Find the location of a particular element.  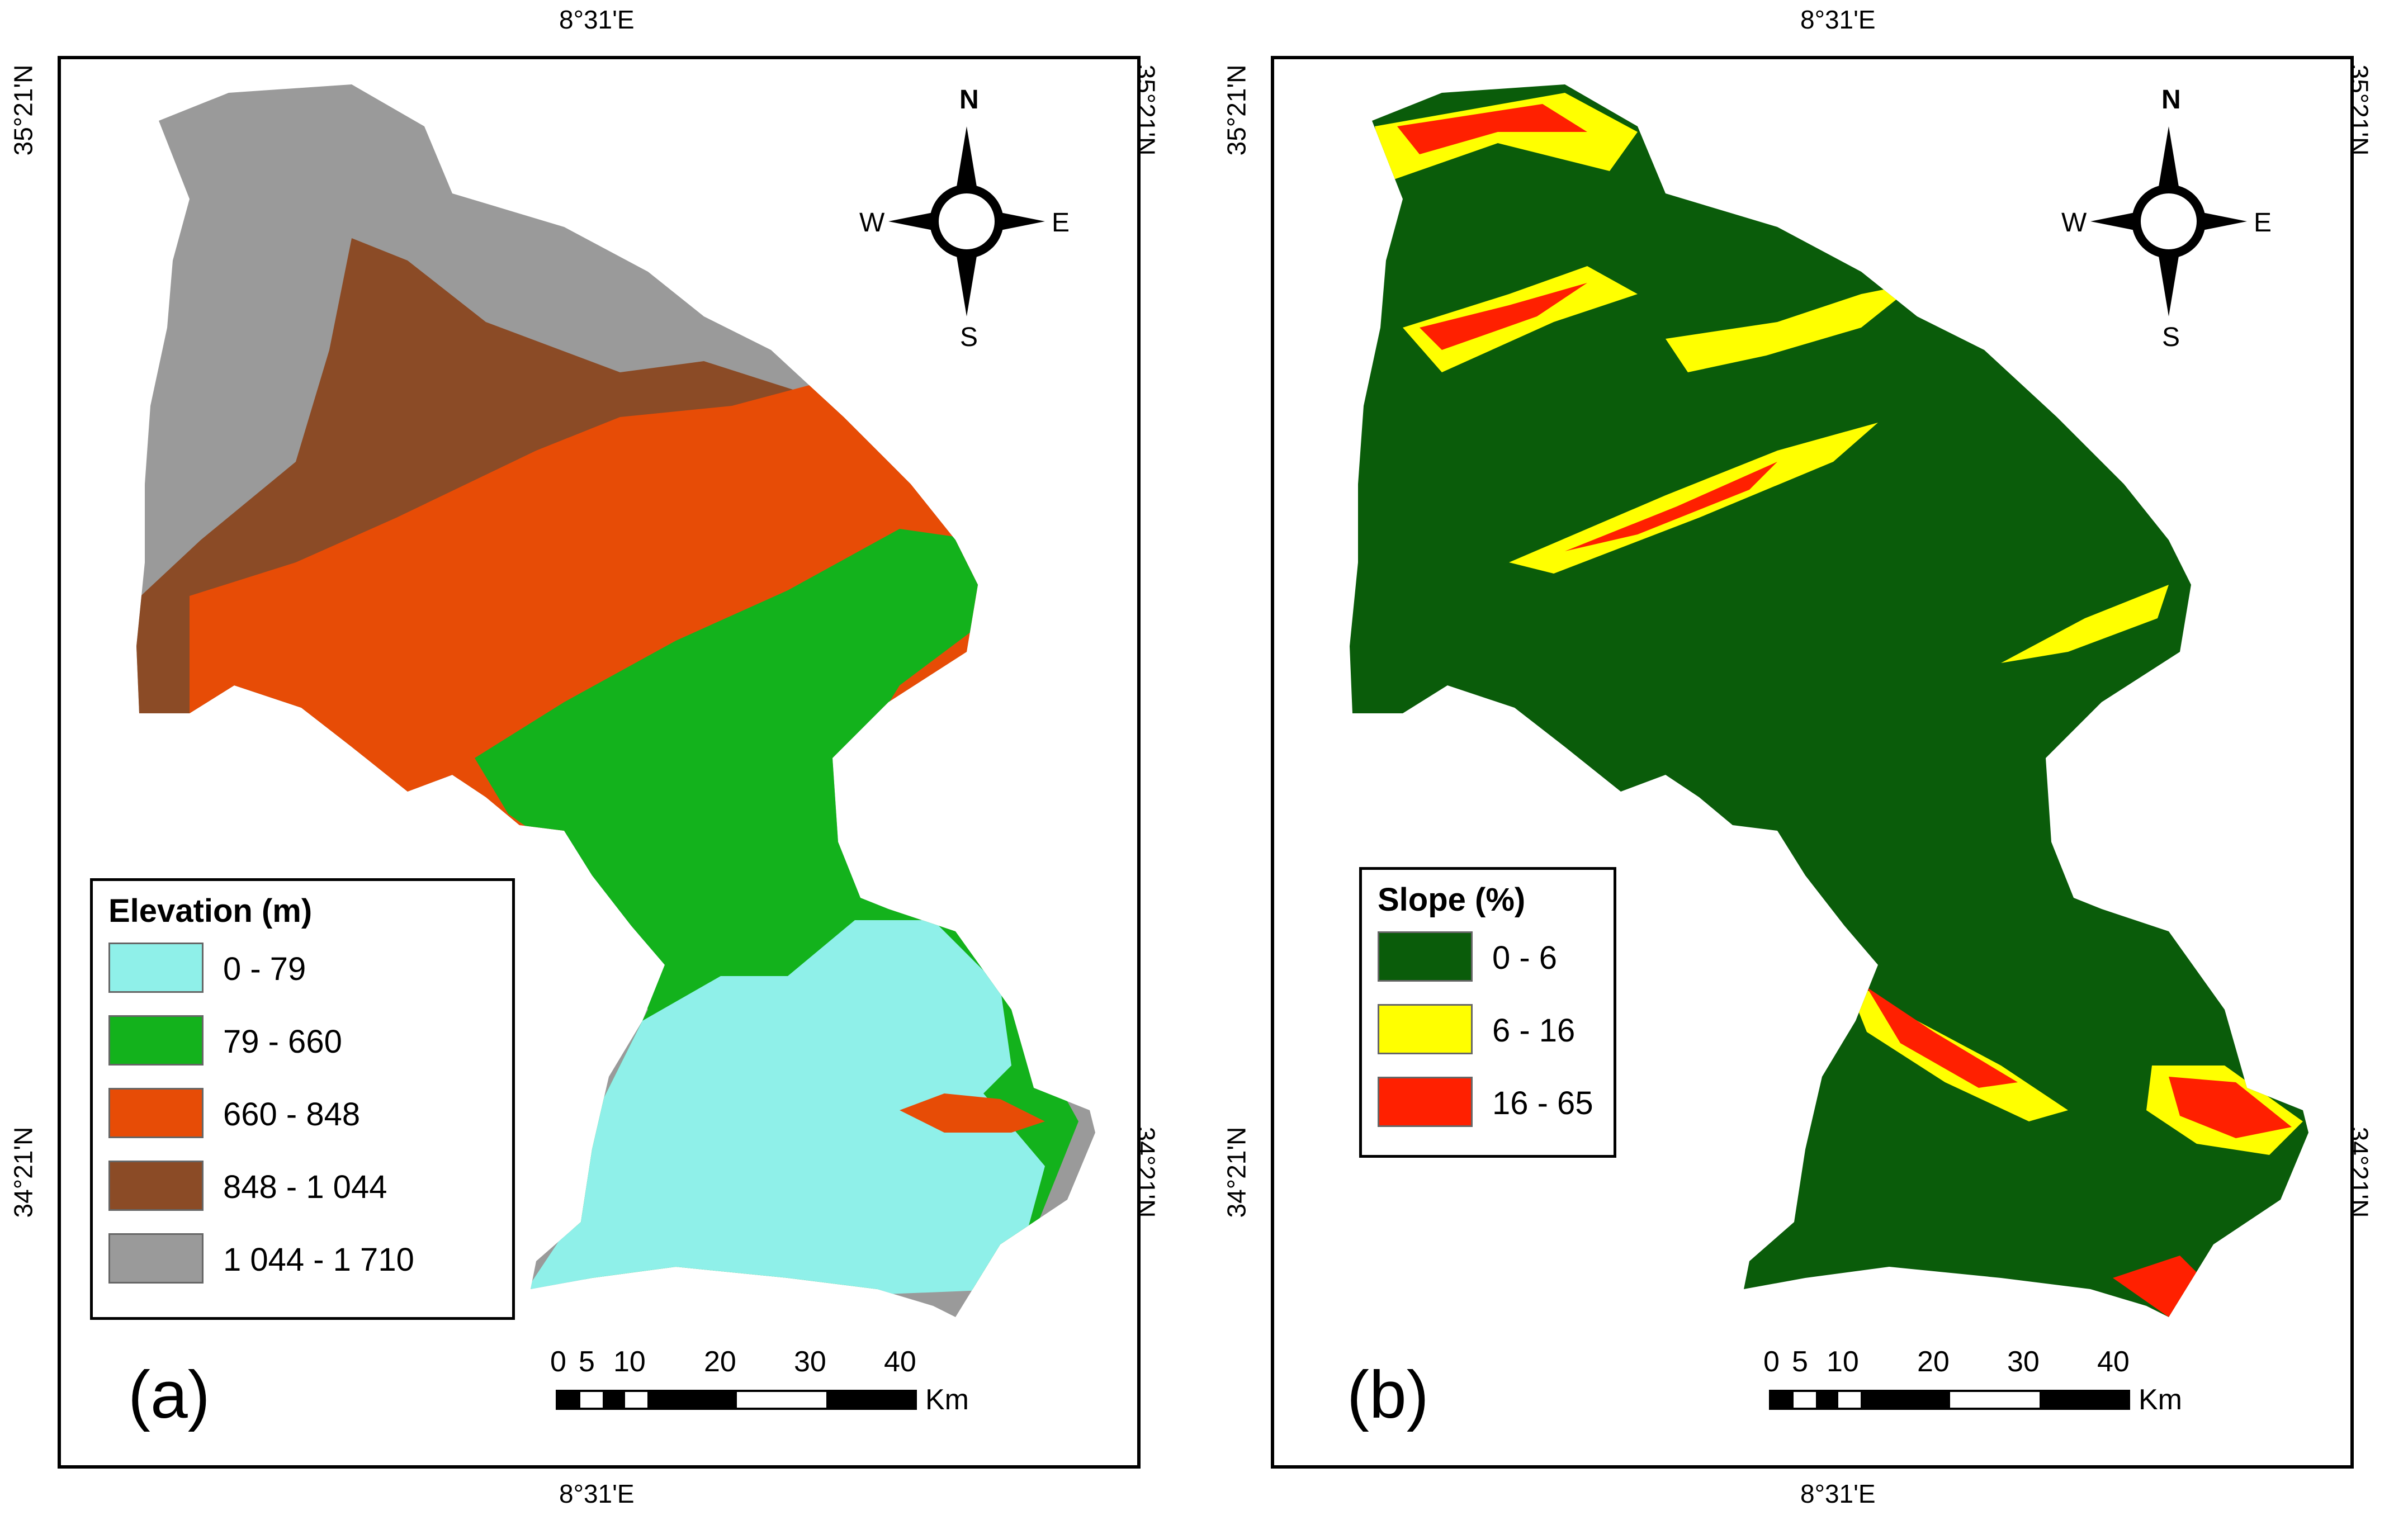

lowland-ridge-detail is located at coordinates (972, 1113).